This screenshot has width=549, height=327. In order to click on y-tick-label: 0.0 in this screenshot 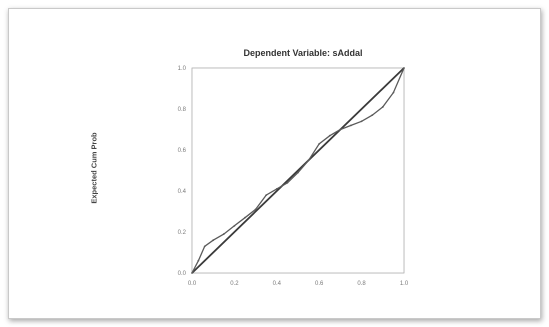, I will do `click(182, 274)`.